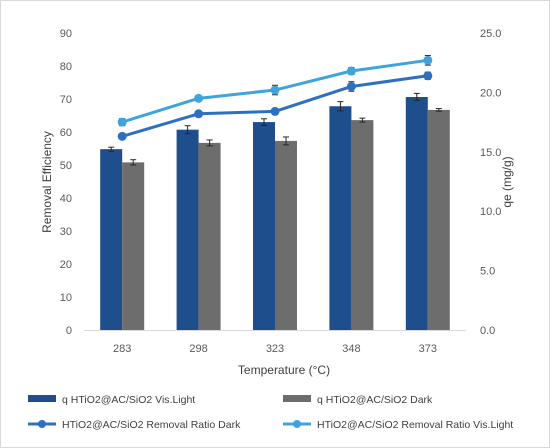  What do you see at coordinates (66, 265) in the screenshot?
I see `y-left-tick-label: 20` at bounding box center [66, 265].